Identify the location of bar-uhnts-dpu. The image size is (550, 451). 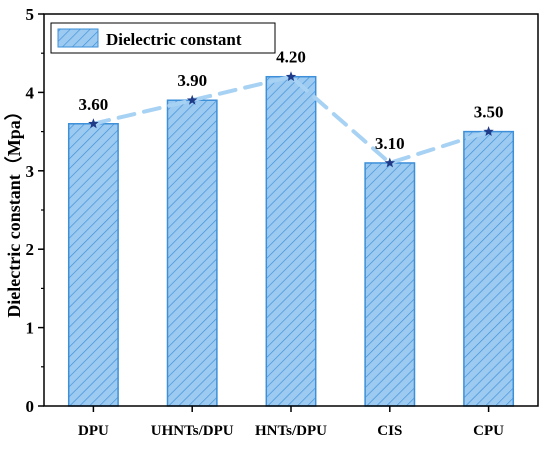
(192, 253).